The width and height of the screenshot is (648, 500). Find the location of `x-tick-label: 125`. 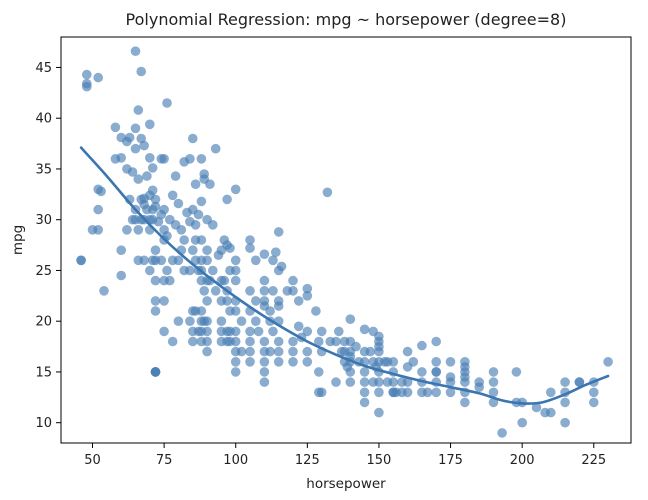

x-tick-label: 125 is located at coordinates (307, 460).